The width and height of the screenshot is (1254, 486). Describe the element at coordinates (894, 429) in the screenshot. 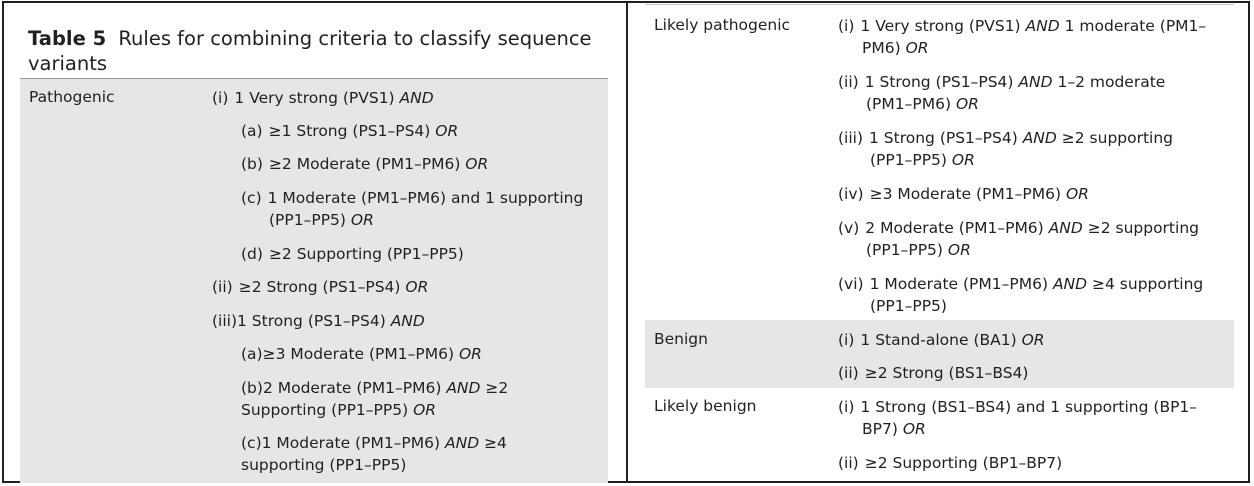

I see `rule-item-cont: BP7) OR` at that location.